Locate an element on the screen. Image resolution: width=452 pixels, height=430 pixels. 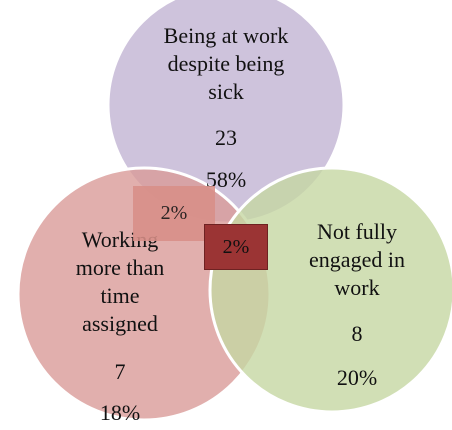
overlap-top-left-value: 2% is located at coordinates (174, 213).